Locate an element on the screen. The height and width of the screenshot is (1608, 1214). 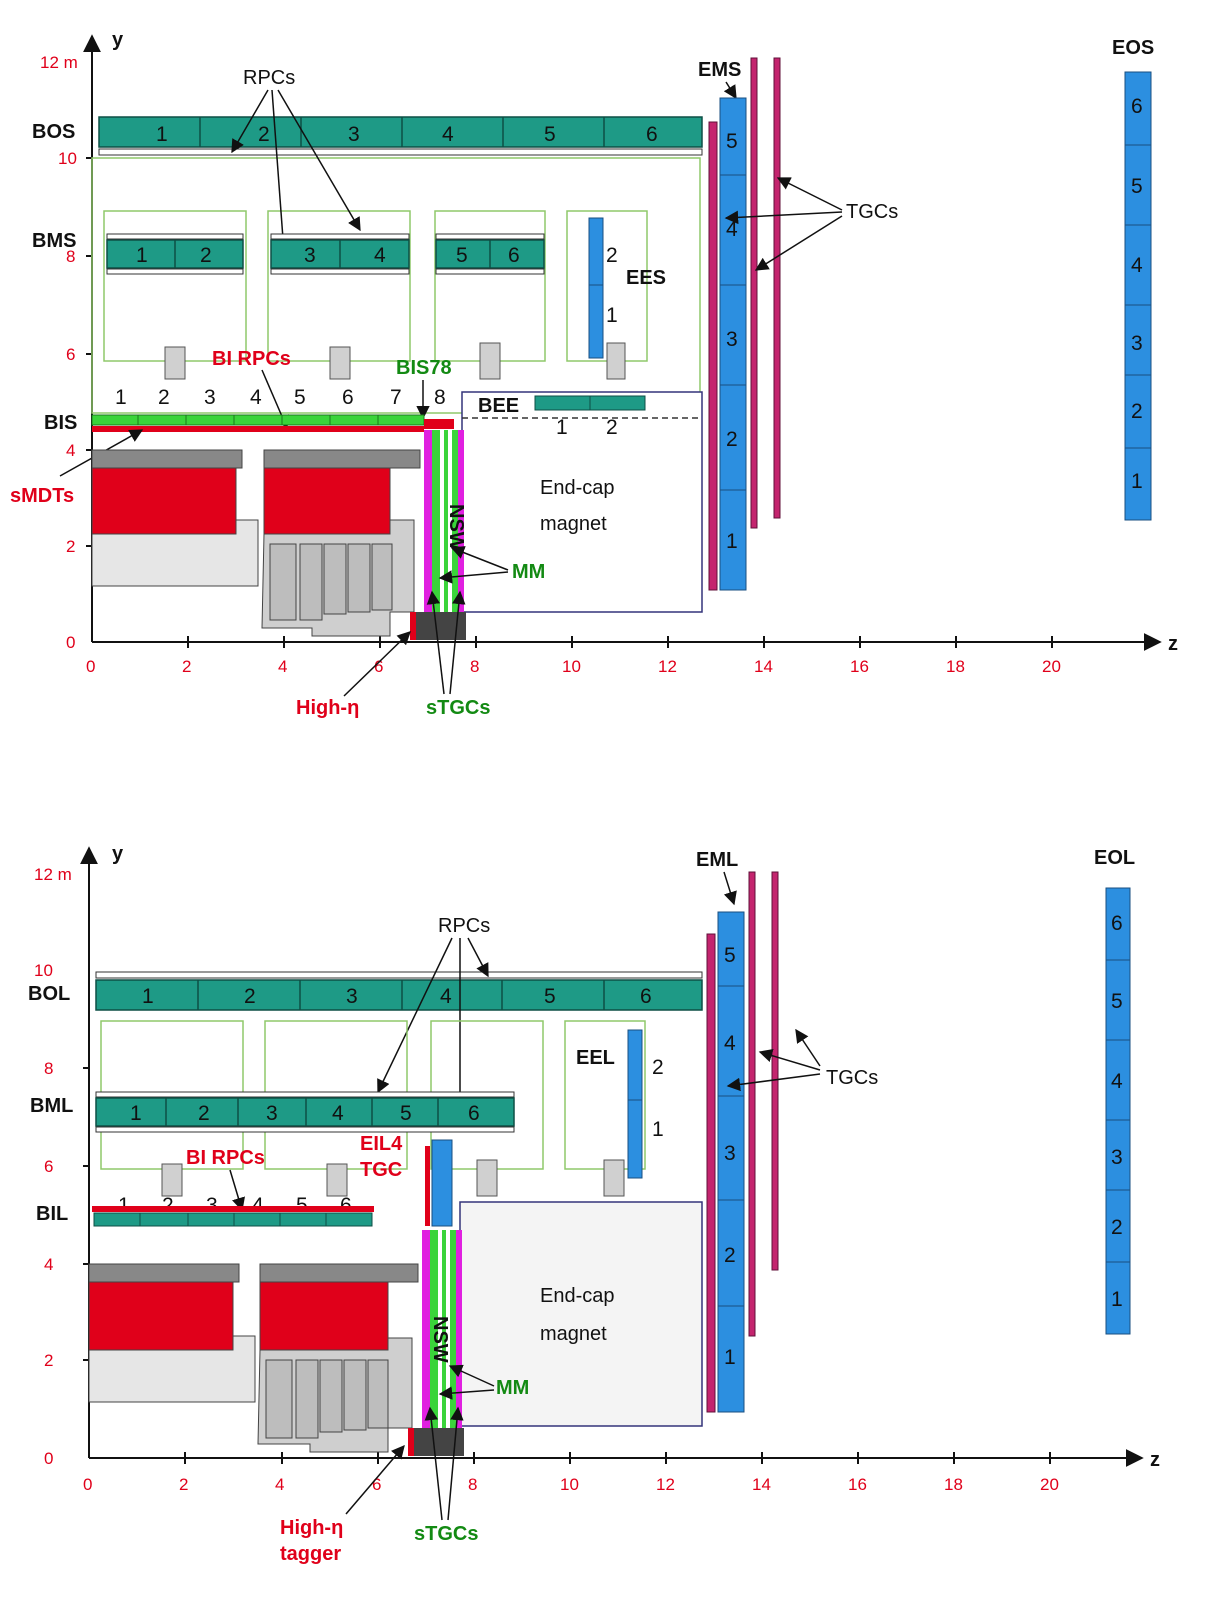
eml-cell: 2 is located at coordinates (730, 1255).